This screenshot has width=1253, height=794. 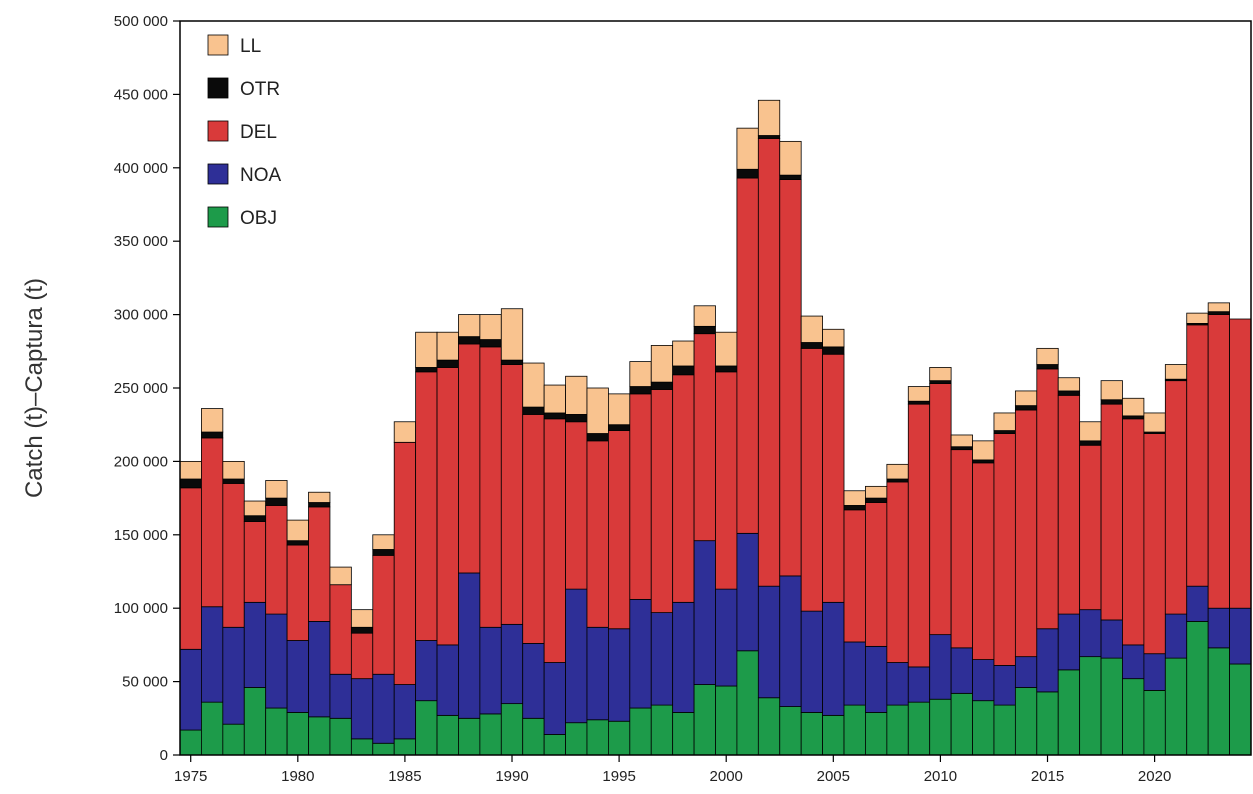 I want to click on bar-stack-2023, so click(x=1218, y=529).